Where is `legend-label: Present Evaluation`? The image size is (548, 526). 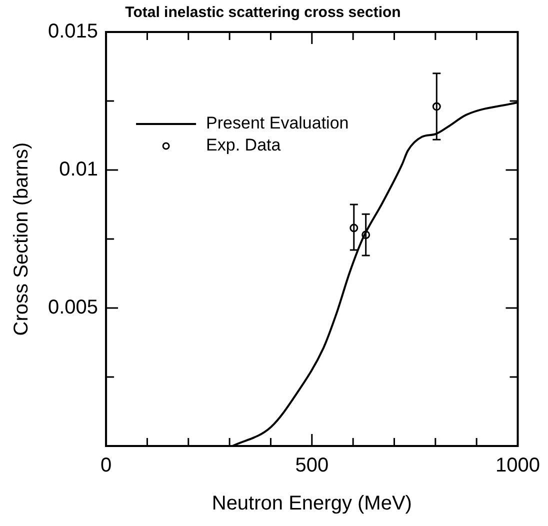 legend-label: Present Evaluation is located at coordinates (277, 123).